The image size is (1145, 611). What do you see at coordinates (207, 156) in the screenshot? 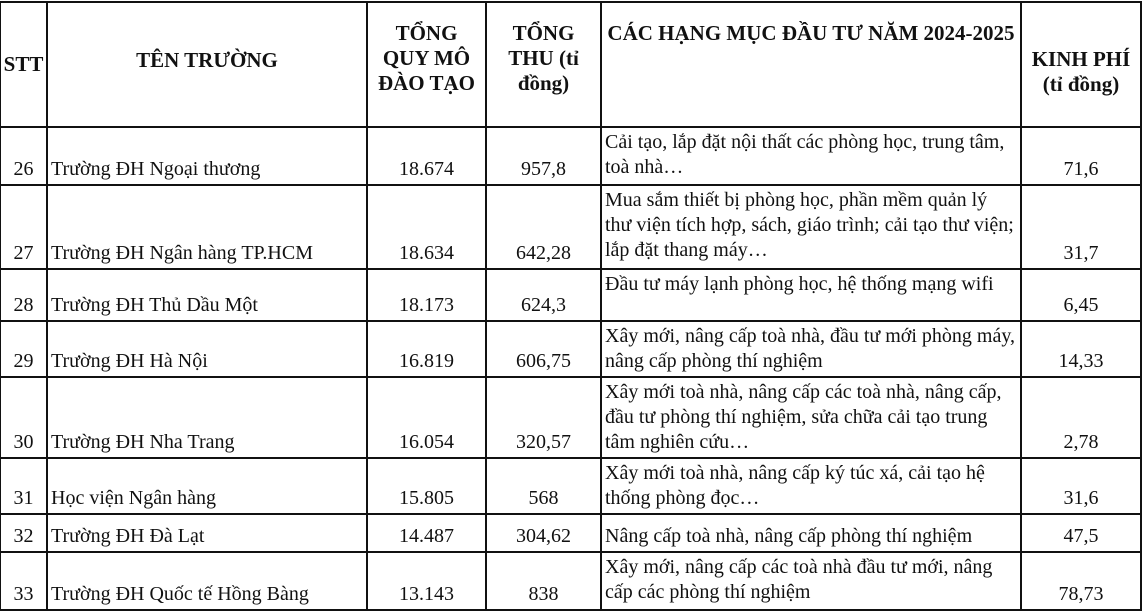
I see `school-name: Trường ĐH Ngoại thương` at bounding box center [207, 156].